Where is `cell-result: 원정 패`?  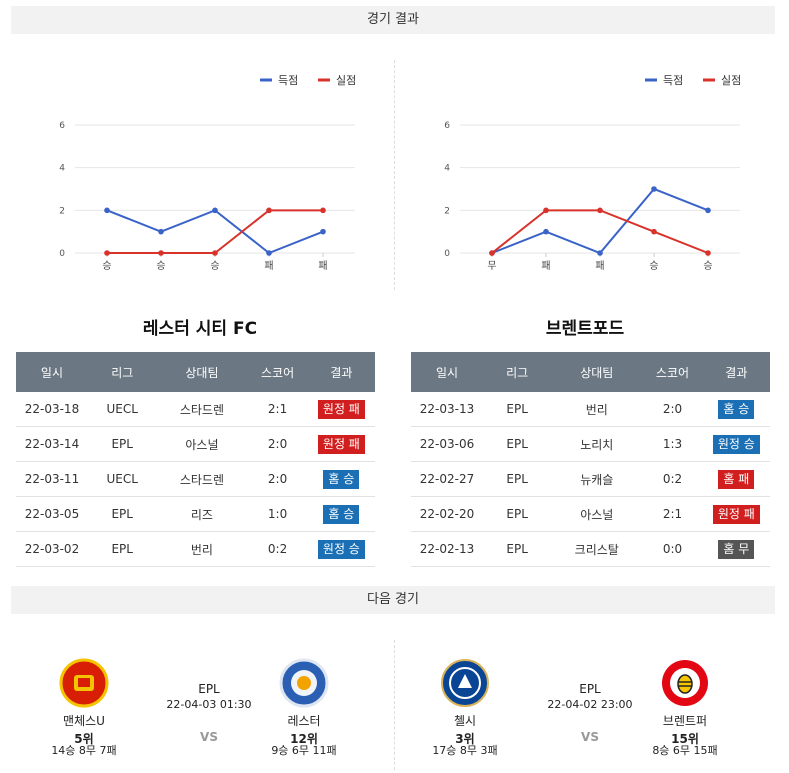 cell-result: 원정 패 is located at coordinates (341, 444).